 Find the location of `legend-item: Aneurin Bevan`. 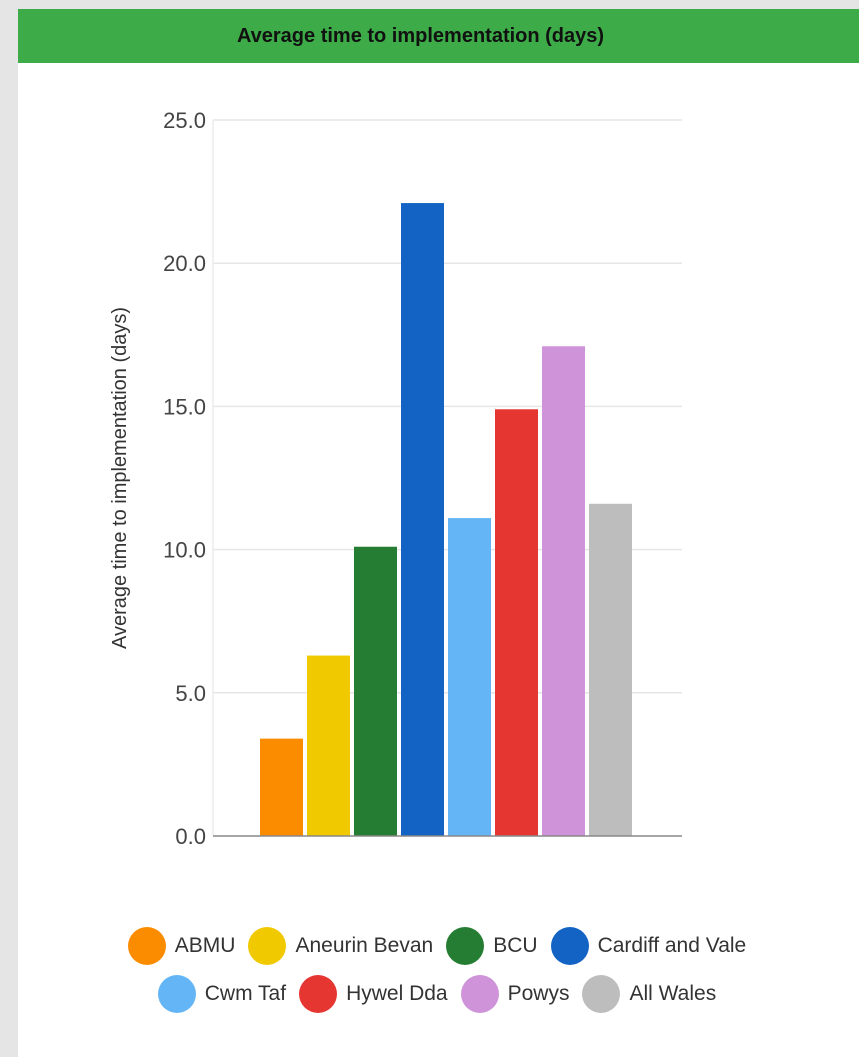

legend-item: Aneurin Bevan is located at coordinates (342, 946).